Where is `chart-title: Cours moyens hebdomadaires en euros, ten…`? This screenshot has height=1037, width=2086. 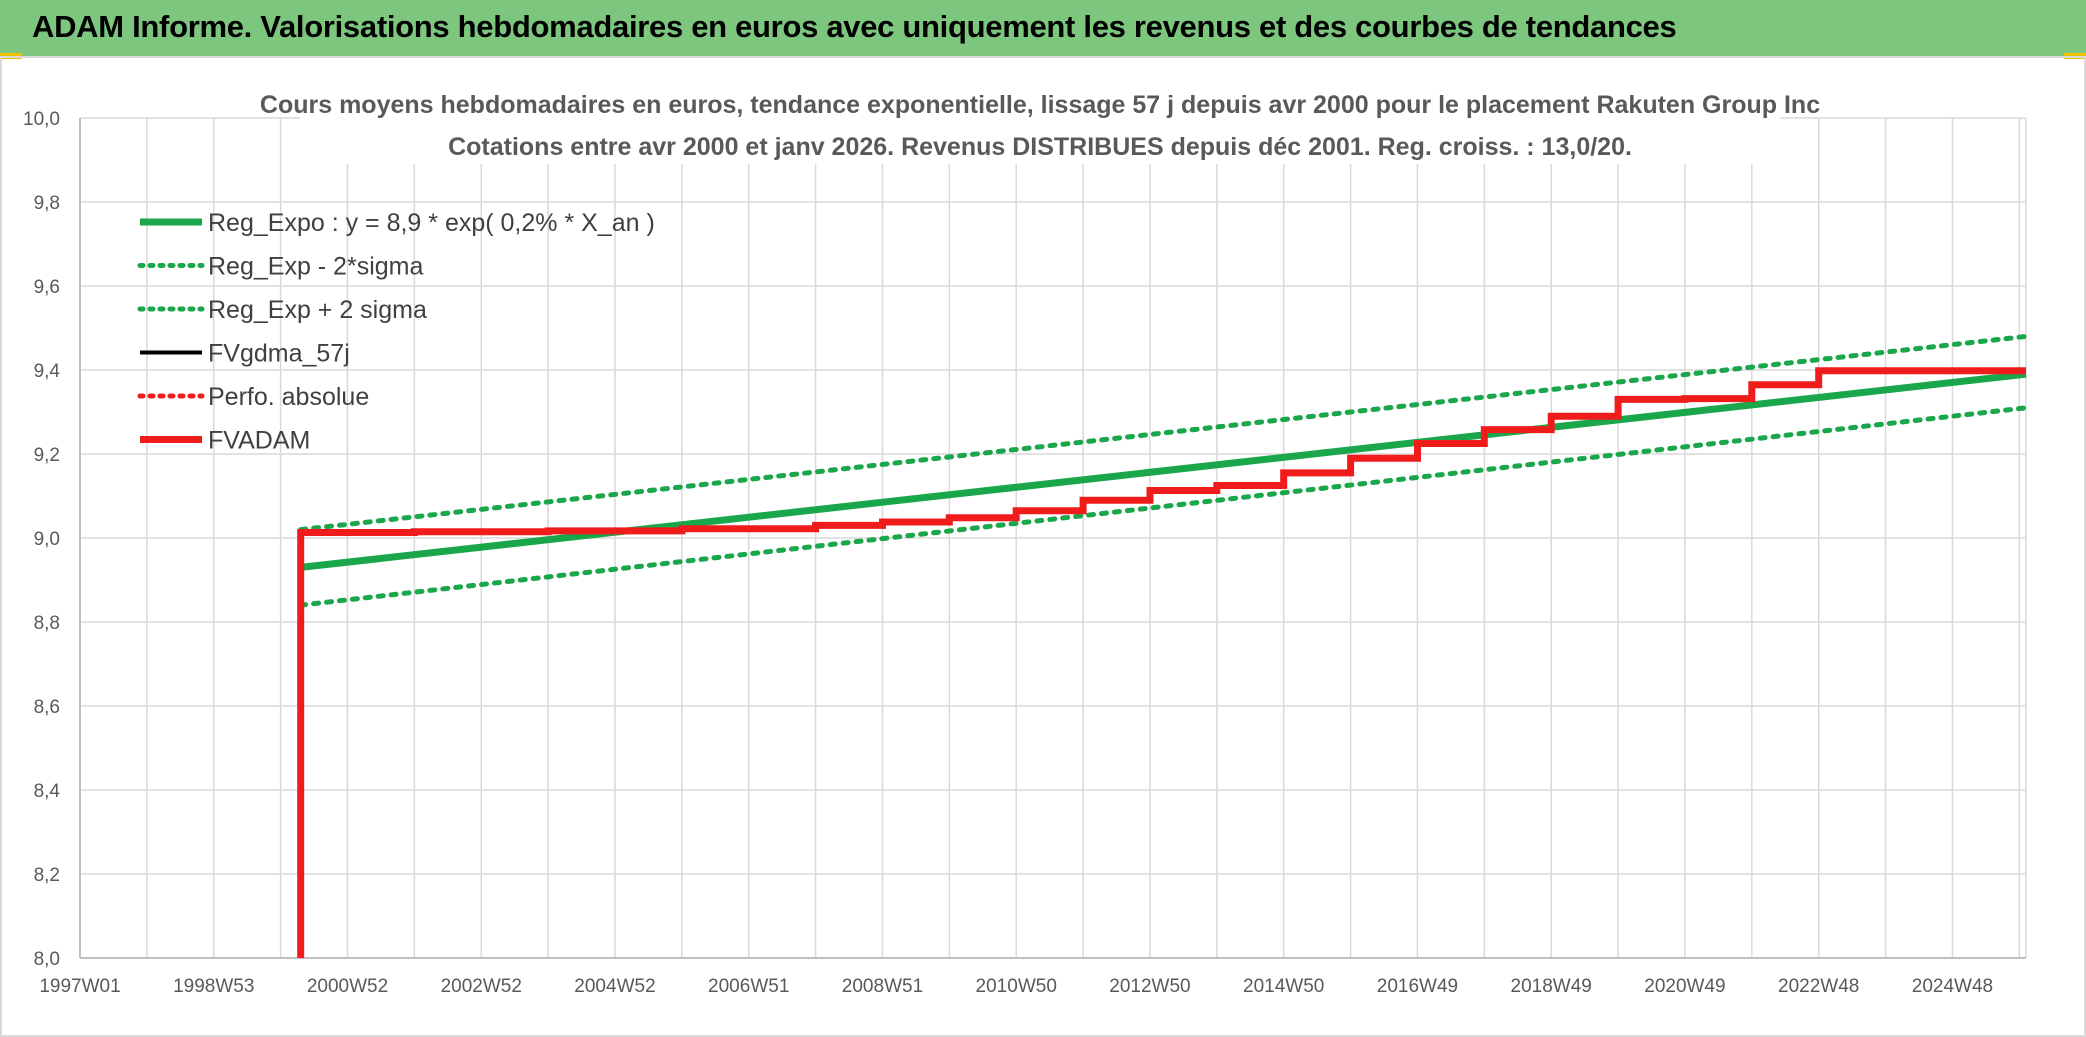 chart-title: Cours moyens hebdomadaires en euros, ten… is located at coordinates (1040, 124).